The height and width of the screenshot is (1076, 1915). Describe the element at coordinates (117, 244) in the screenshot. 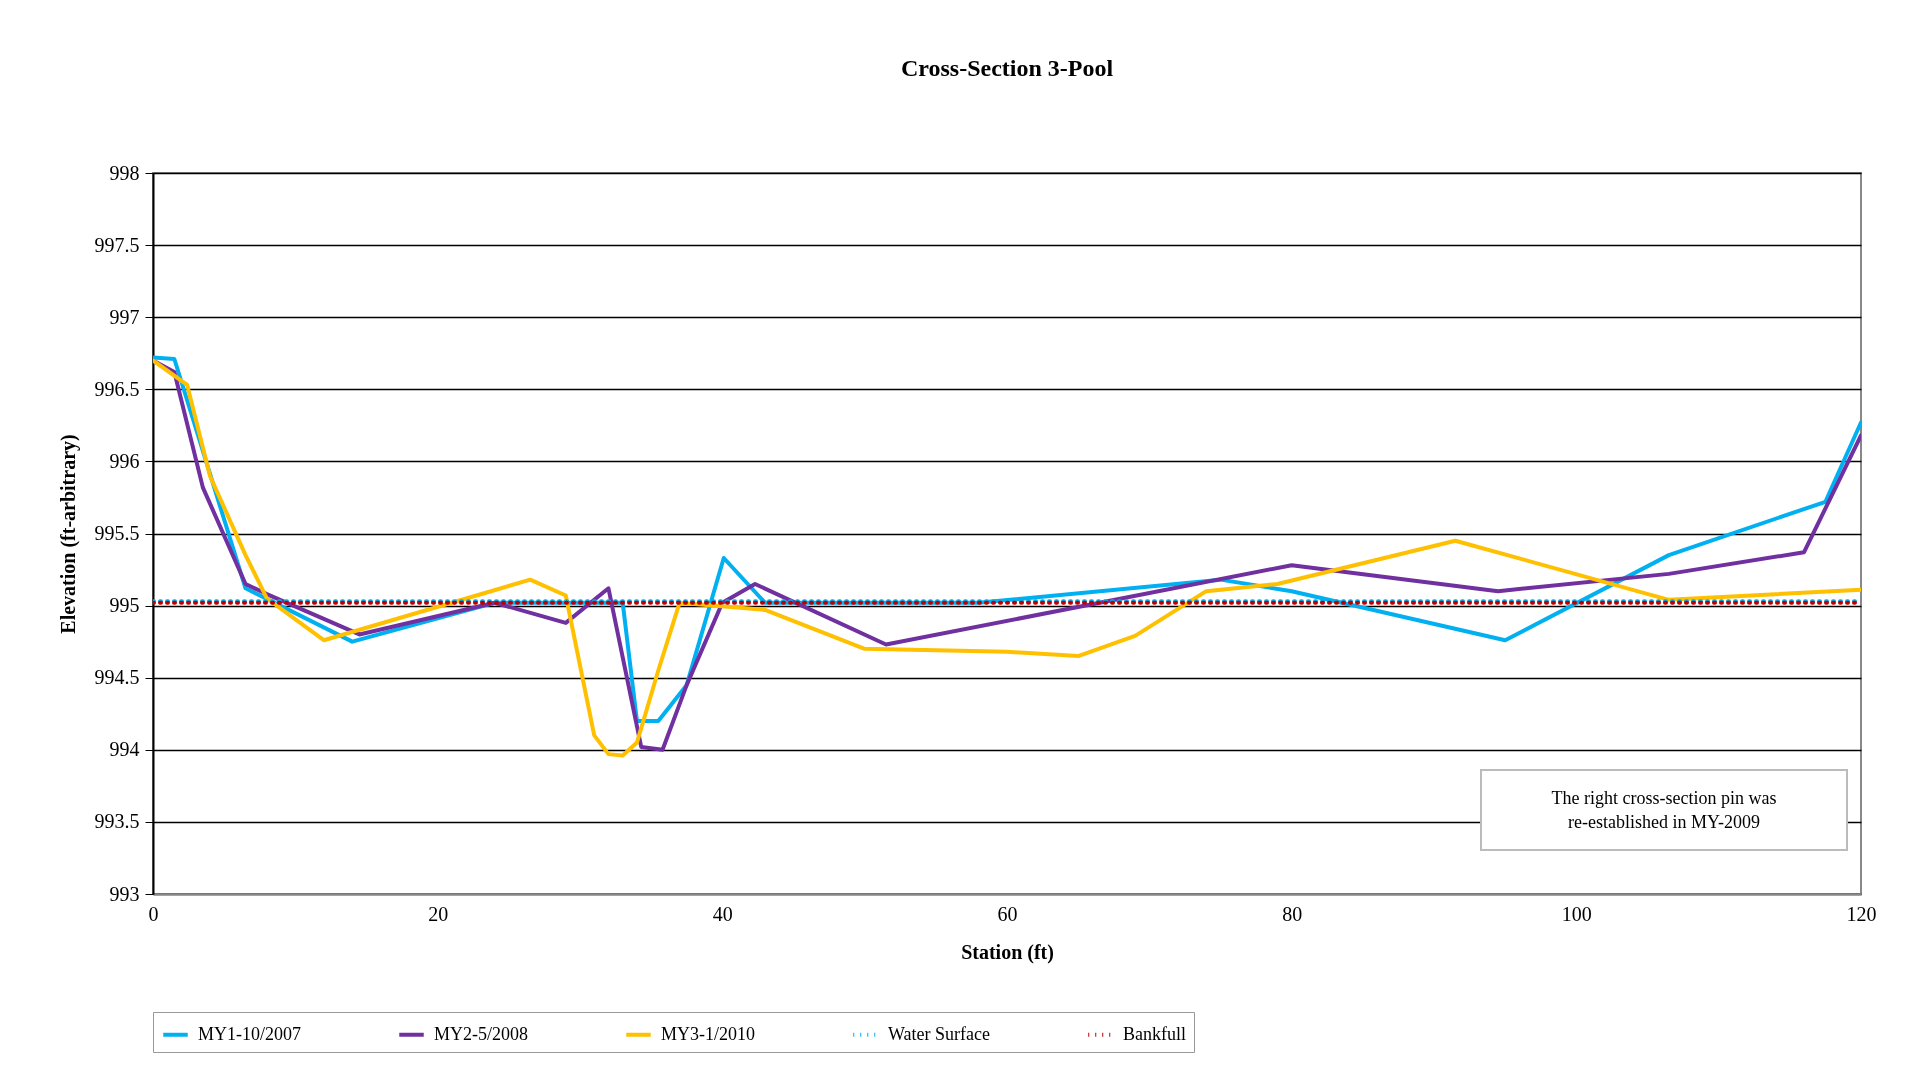

I see `y-tick-label: 997.5` at that location.